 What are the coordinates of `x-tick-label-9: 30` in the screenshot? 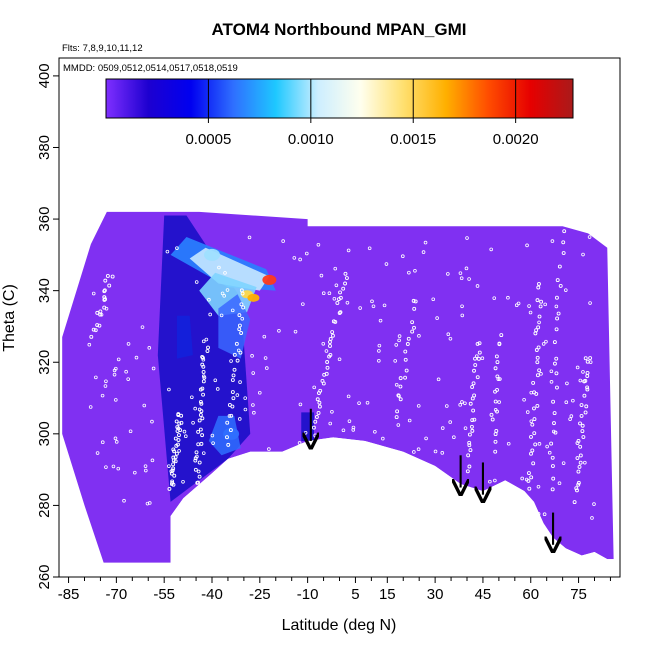 It's located at (435, 594).